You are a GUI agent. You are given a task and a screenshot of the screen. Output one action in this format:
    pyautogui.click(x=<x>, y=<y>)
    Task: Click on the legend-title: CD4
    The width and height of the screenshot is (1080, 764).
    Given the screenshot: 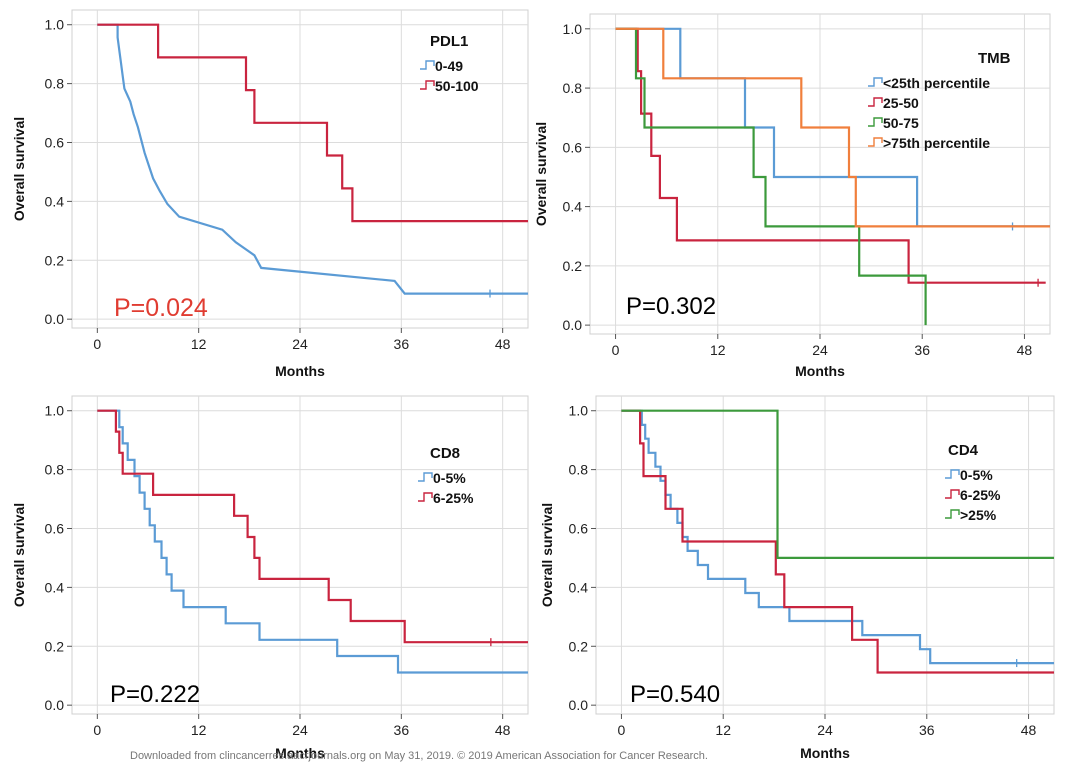 What is the action you would take?
    pyautogui.click(x=963, y=450)
    